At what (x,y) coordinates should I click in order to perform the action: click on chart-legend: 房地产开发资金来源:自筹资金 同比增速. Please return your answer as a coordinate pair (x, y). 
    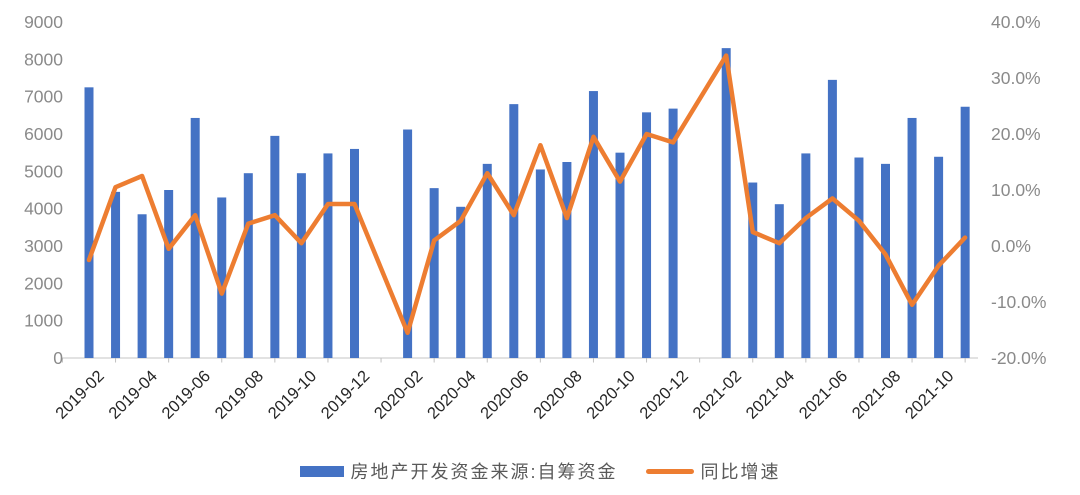
    Looking at the image, I should click on (540, 471).